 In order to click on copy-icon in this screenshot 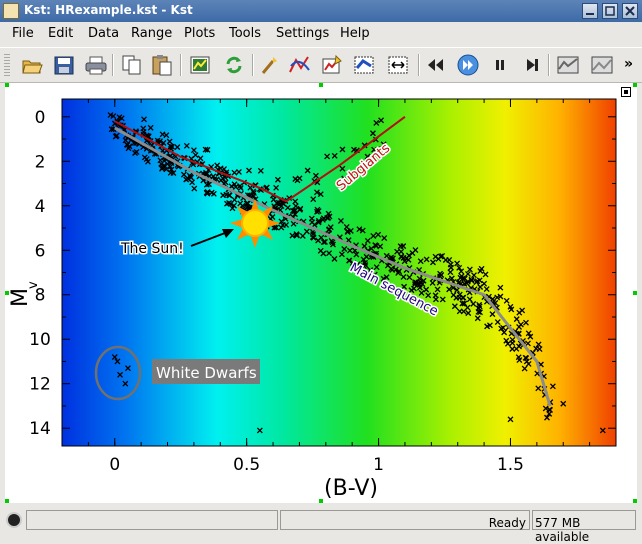, I will do `click(132, 65)`.